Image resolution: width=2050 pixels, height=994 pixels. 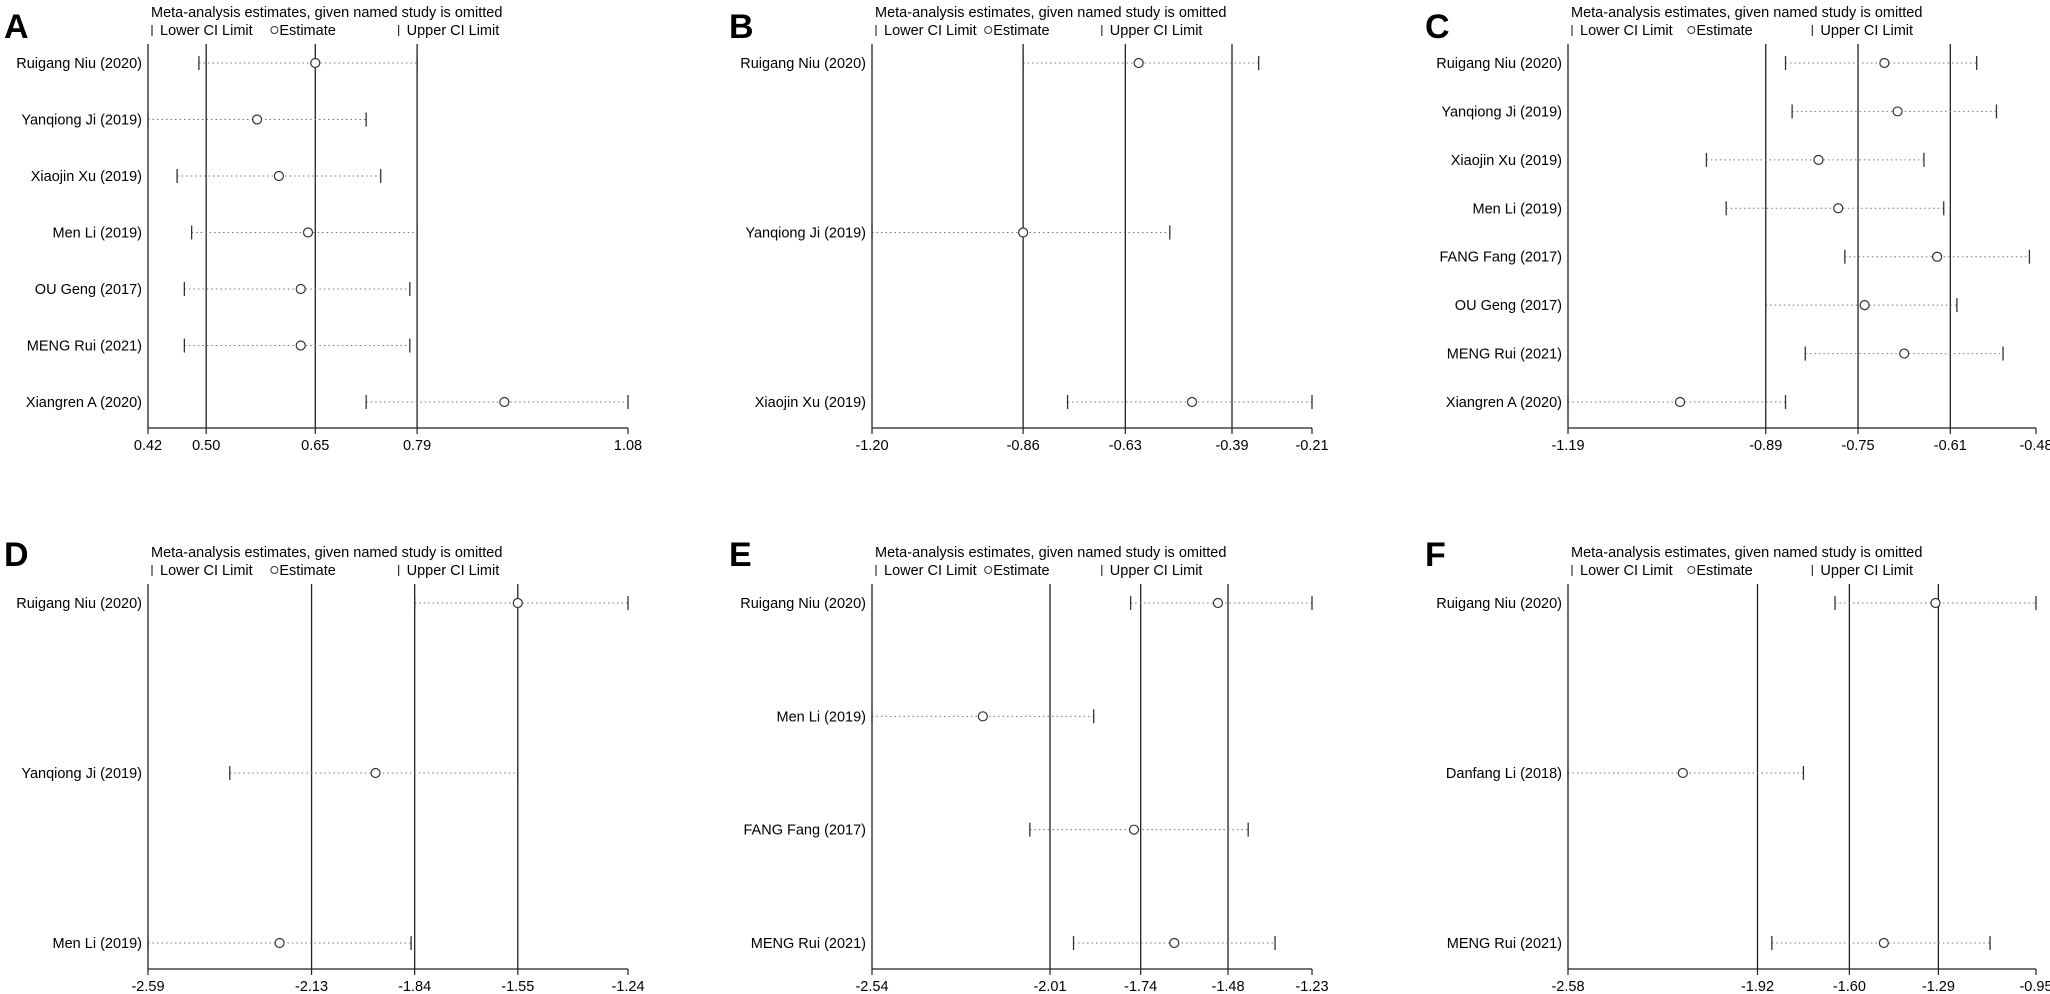 What do you see at coordinates (1231, 446) in the screenshot?
I see `x-tick-label: -0.39` at bounding box center [1231, 446].